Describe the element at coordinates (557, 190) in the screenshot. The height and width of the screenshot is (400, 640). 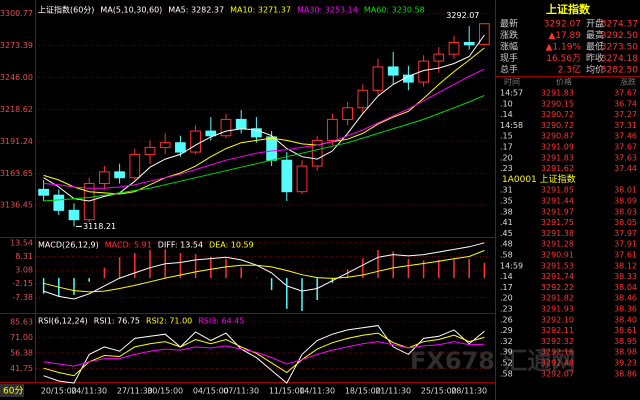
I see `tick-price: 3291.85` at that location.